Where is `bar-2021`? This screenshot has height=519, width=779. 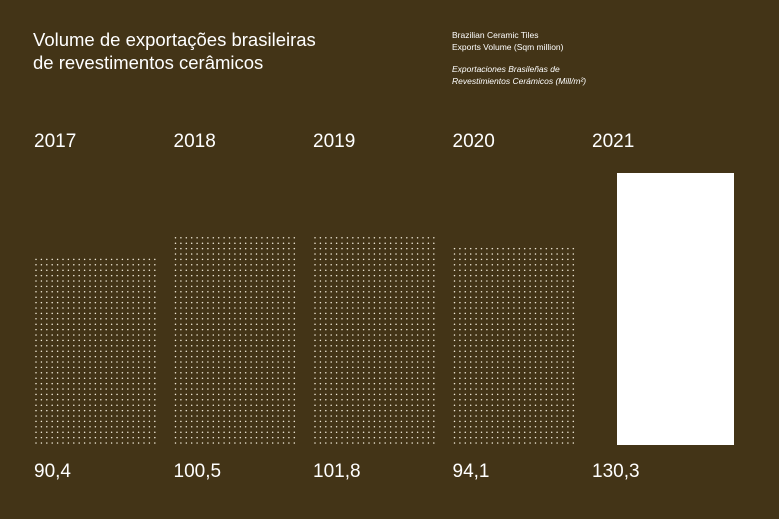 bar-2021 is located at coordinates (675, 309).